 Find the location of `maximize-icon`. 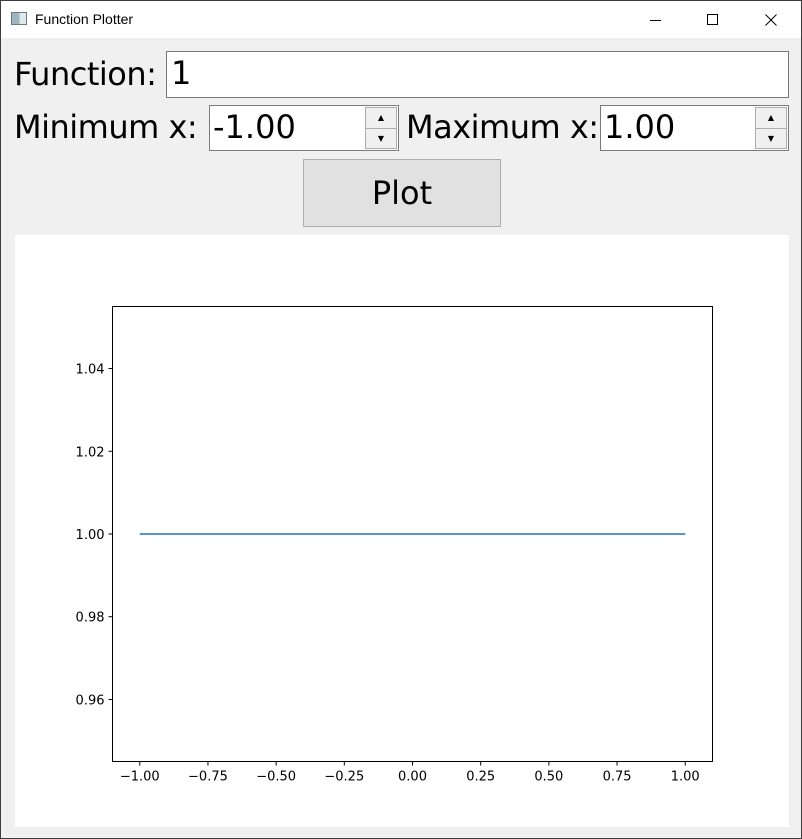

maximize-icon is located at coordinates (712, 19).